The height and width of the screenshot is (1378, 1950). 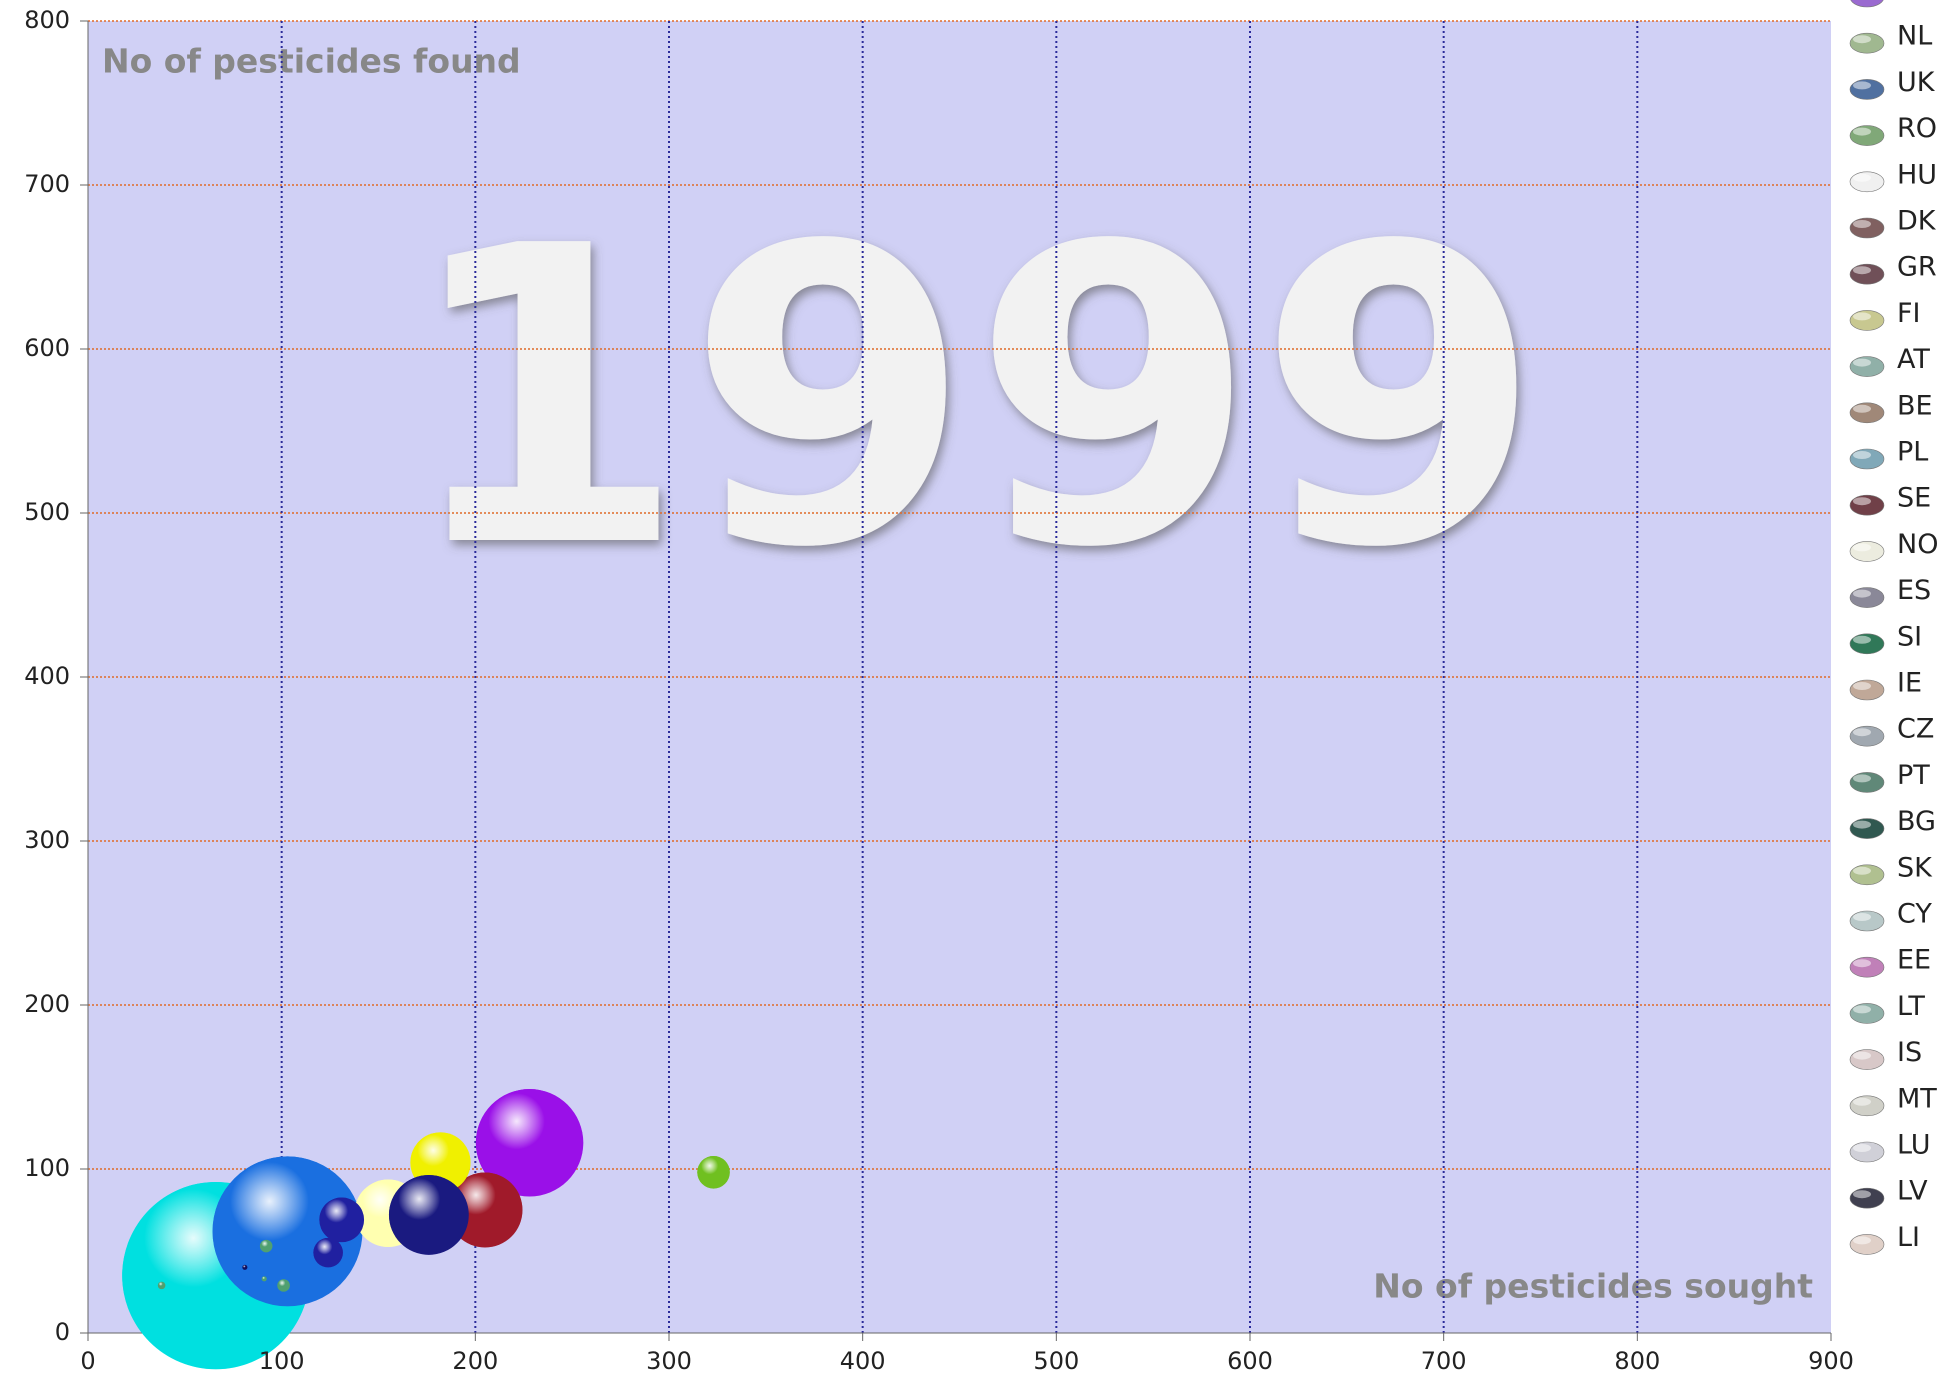 What do you see at coordinates (47, 512) in the screenshot?
I see `y-tick-label: 500` at bounding box center [47, 512].